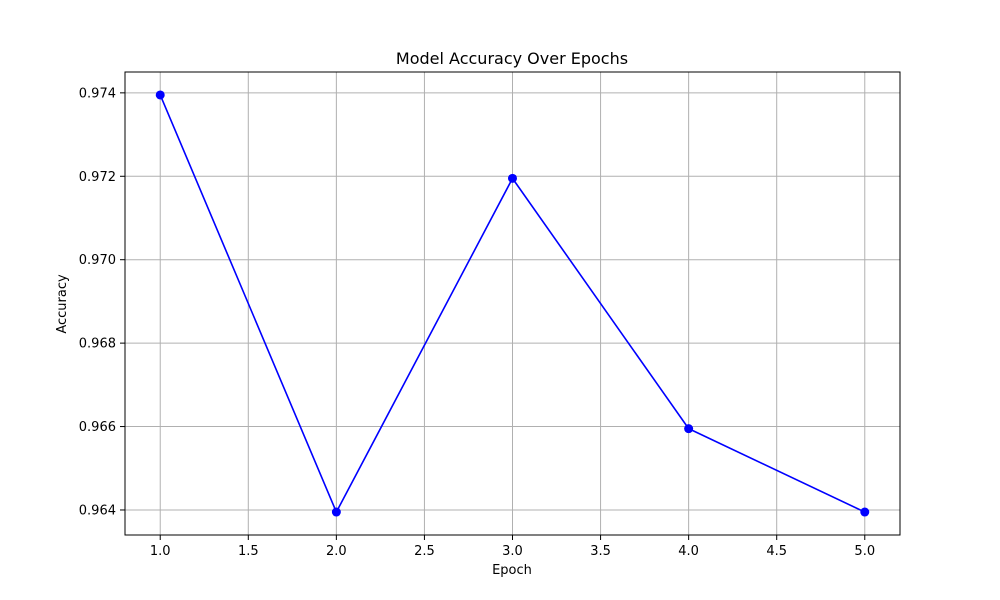 The width and height of the screenshot is (1000, 600). Describe the element at coordinates (600, 551) in the screenshot. I see `x-tick-label: 3.5` at that location.